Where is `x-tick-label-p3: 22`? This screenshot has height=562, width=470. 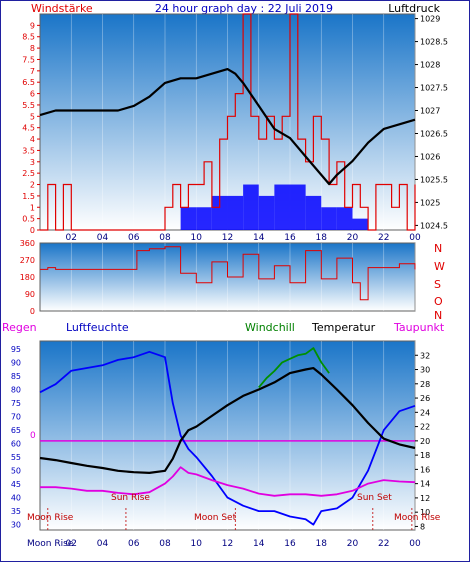
x-tick-label-p3: 22 is located at coordinates (383, 544).